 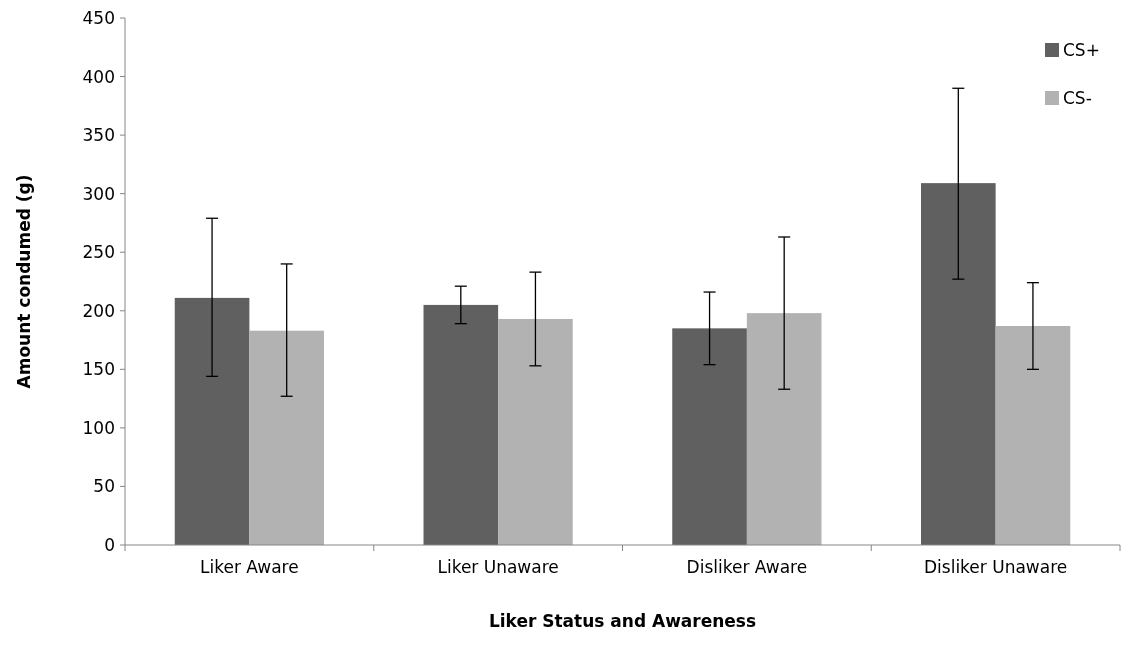 I want to click on y-tick-label: 150, so click(x=98, y=369).